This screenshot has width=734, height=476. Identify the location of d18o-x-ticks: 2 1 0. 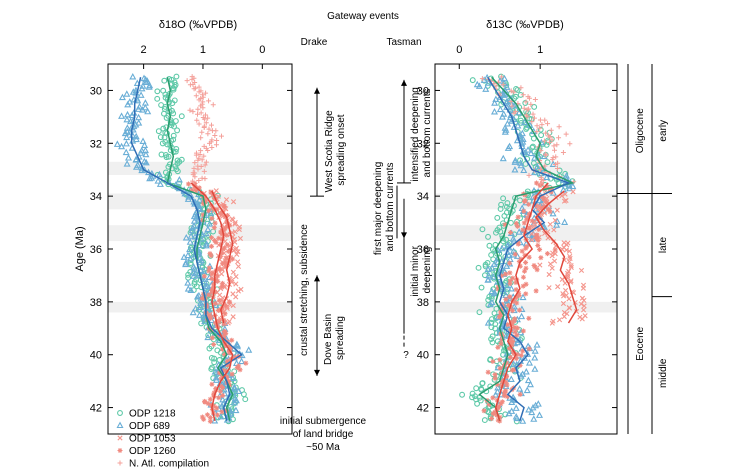
(203, 56).